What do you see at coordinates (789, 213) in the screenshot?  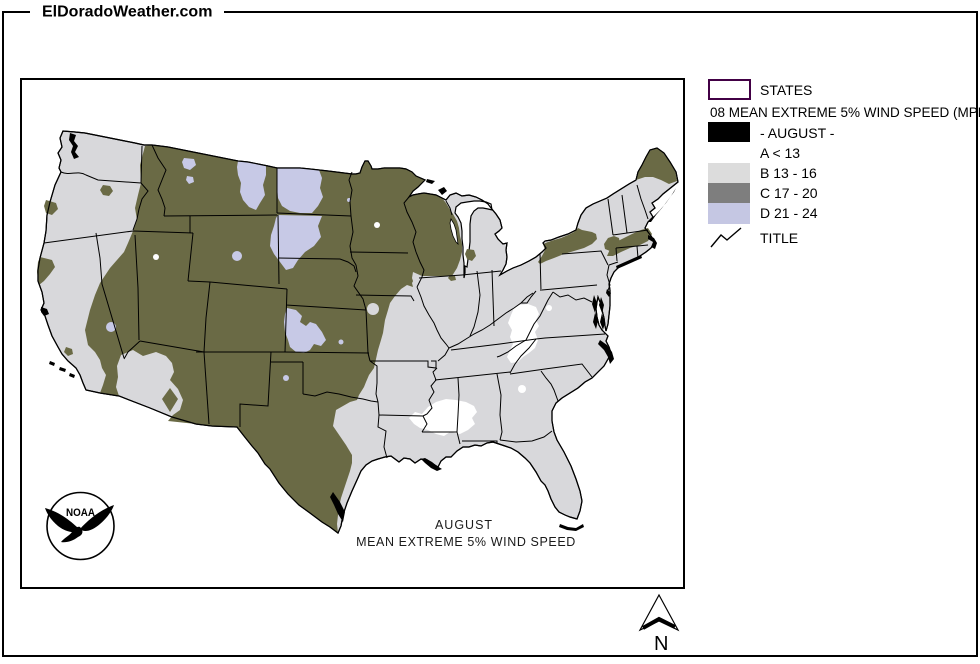 I see `svg-text: D 21 - 24` at bounding box center [789, 213].